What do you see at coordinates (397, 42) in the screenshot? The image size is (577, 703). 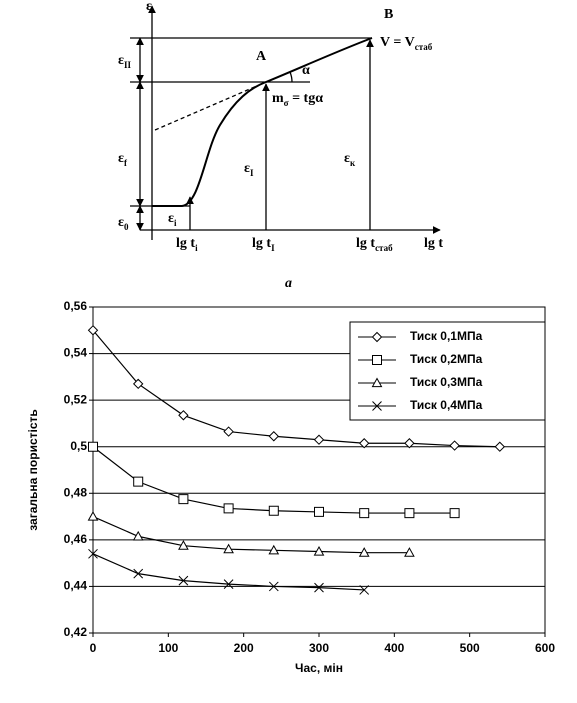 I see `label-text: V = V` at bounding box center [397, 42].